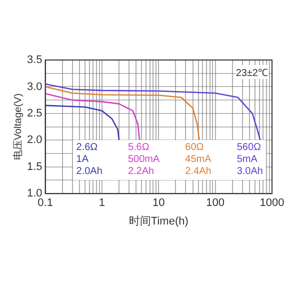  I want to click on y-tick-label: 1.5, so click(34, 166).